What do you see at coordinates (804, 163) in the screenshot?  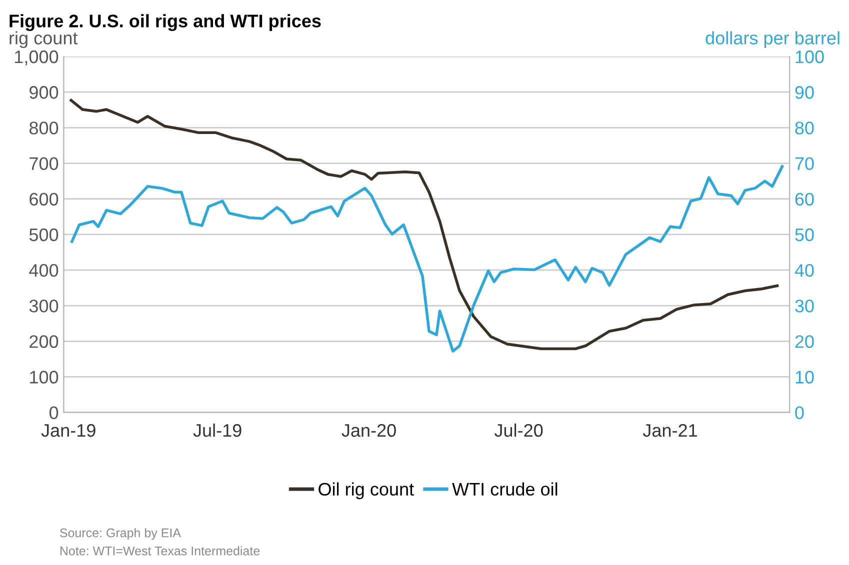 I see `y2-tick-label: 70` at bounding box center [804, 163].